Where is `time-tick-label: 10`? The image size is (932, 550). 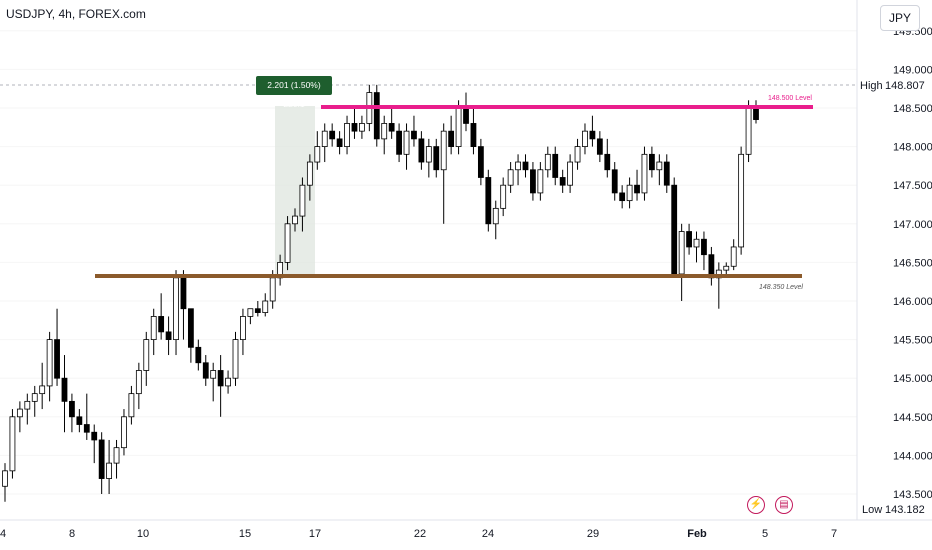 time-tick-label: 10 is located at coordinates (143, 534).